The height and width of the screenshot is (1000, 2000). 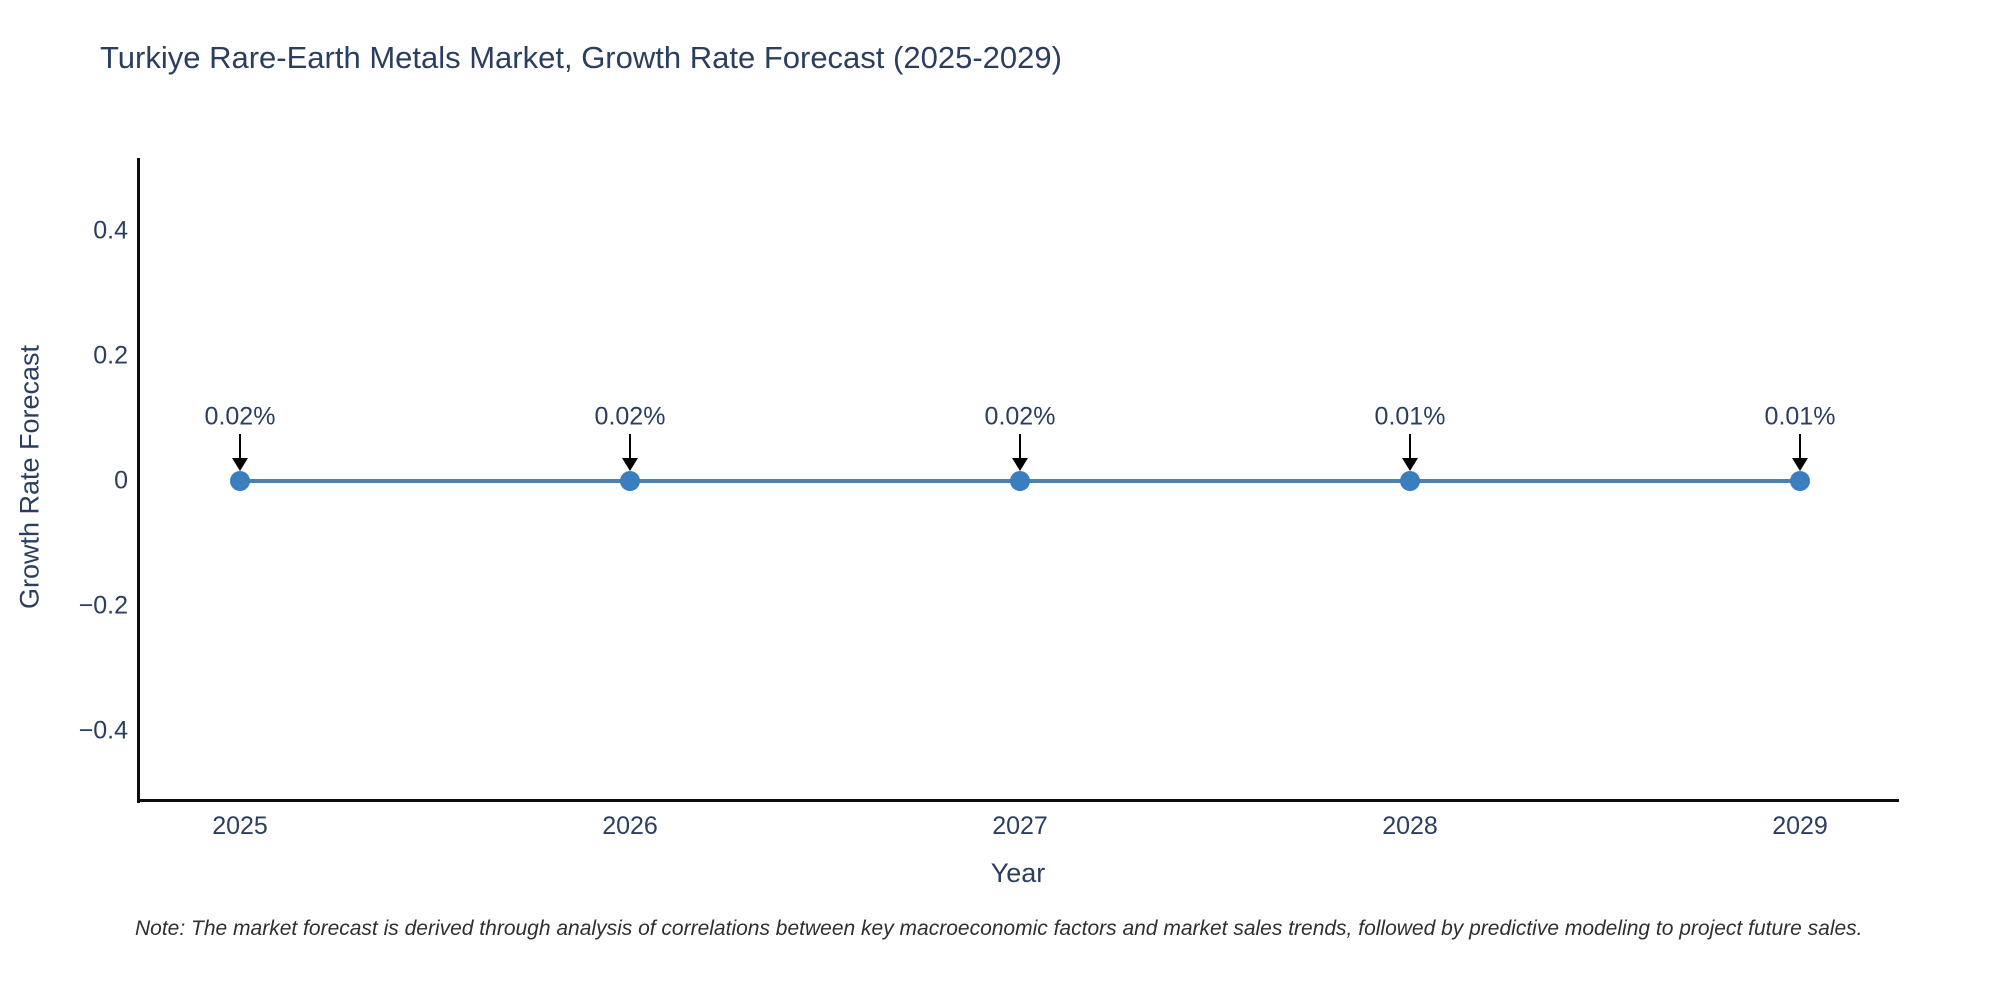 I want to click on x-tick-label: 2026, so click(x=630, y=826).